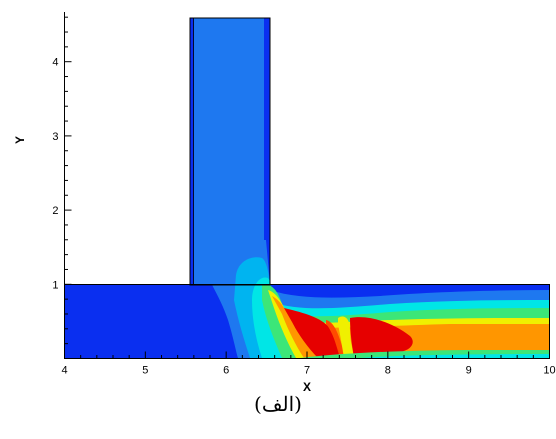  I want to click on figure-caption: (الف), so click(278, 404).